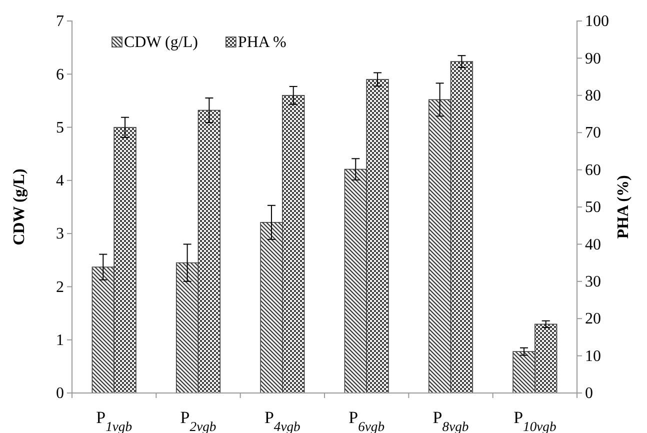 The height and width of the screenshot is (433, 647). Describe the element at coordinates (593, 59) in the screenshot. I see `y2-tick-label: 90` at that location.